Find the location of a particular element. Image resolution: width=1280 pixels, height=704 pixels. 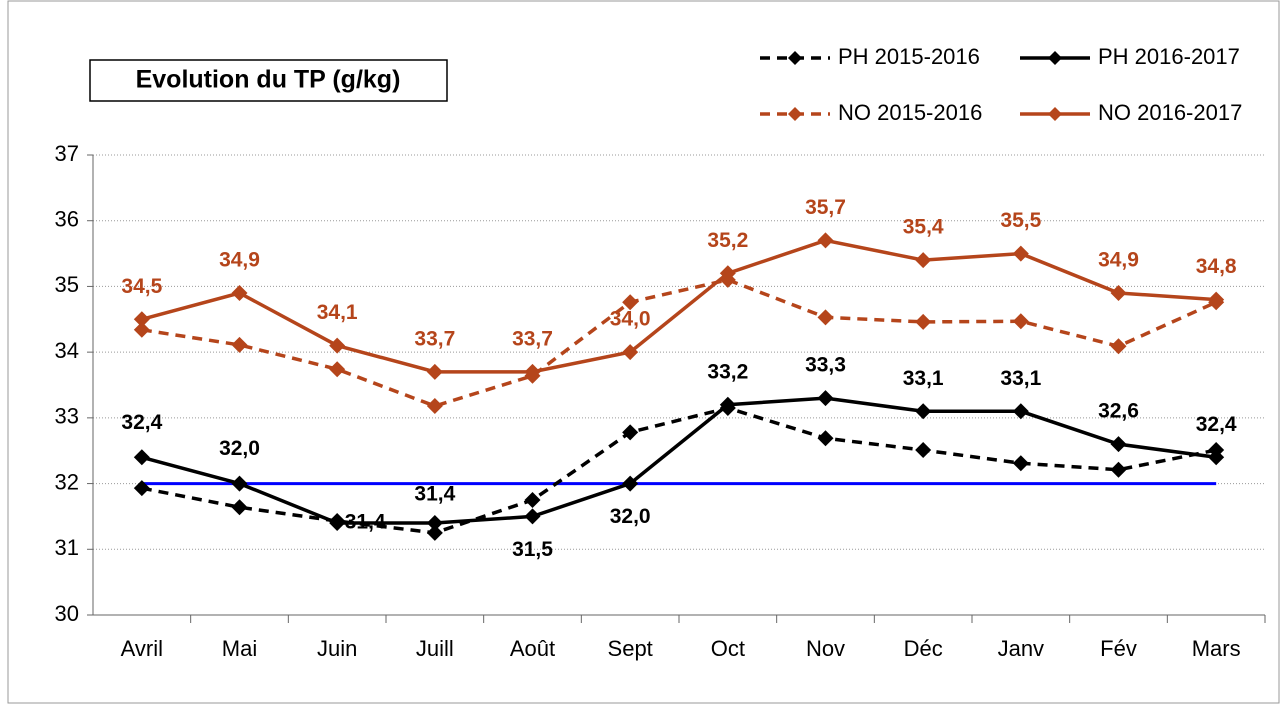

x-tick-label: Déc is located at coordinates (923, 648).